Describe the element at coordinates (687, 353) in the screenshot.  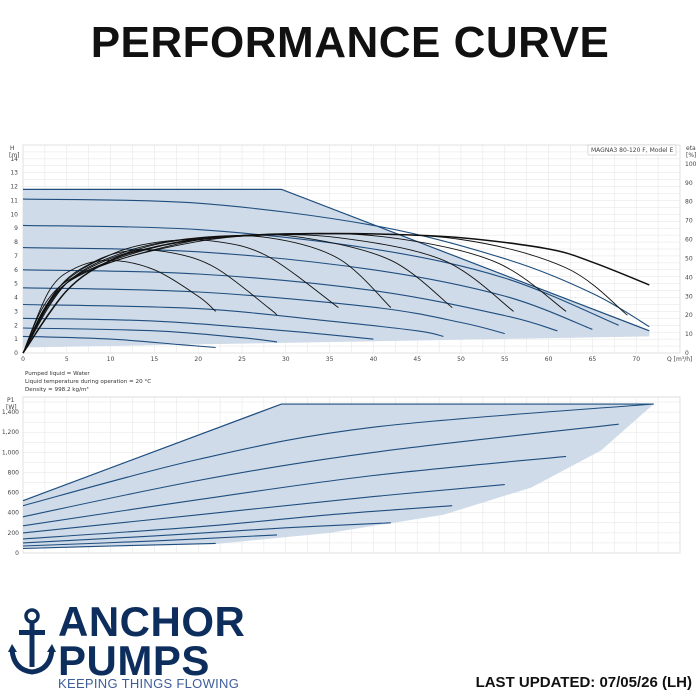
I see `y2-tick-label: 0` at that location.